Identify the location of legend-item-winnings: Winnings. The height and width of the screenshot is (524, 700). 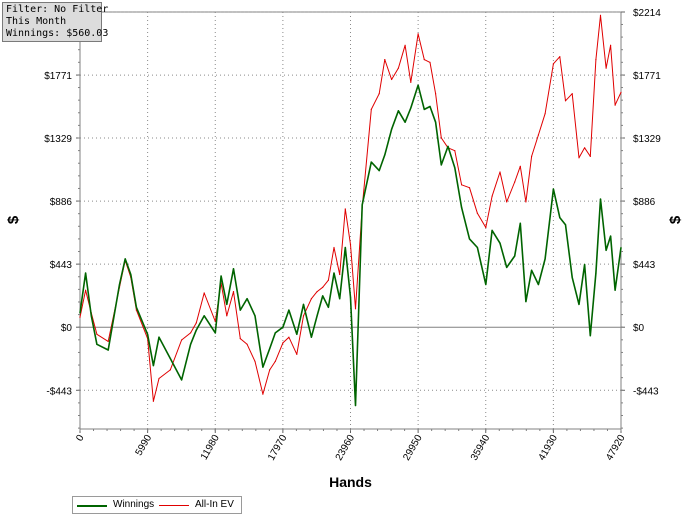
(117, 505).